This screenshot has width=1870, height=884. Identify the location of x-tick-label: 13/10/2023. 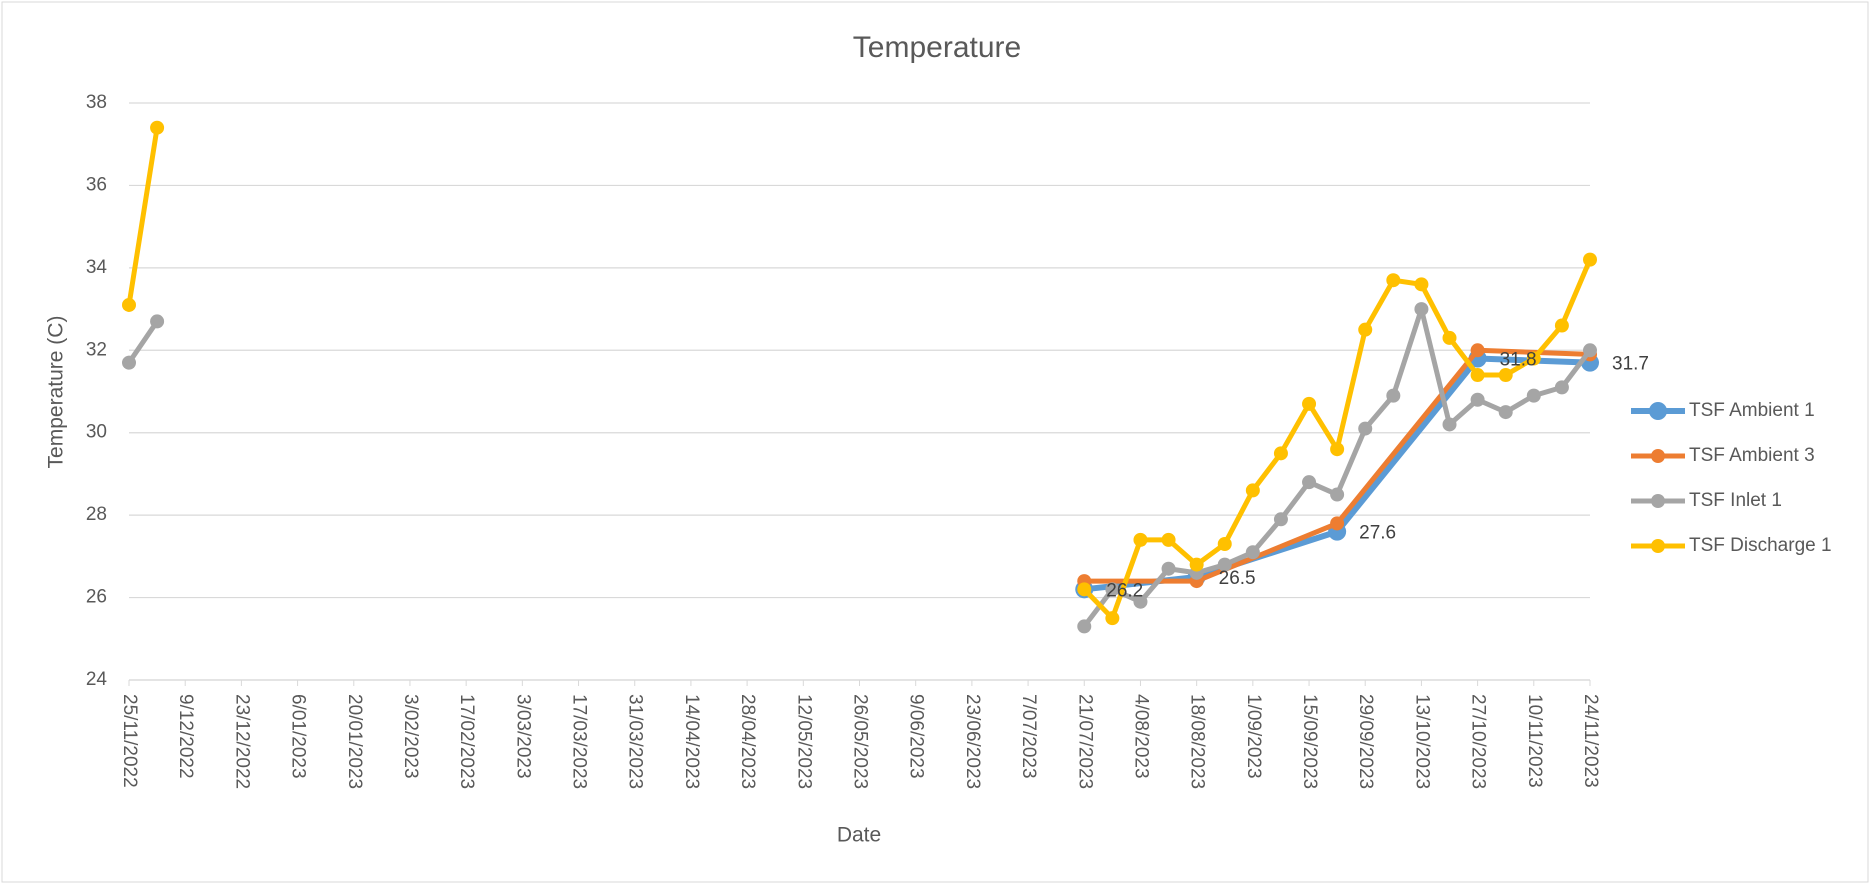
(1421, 741).